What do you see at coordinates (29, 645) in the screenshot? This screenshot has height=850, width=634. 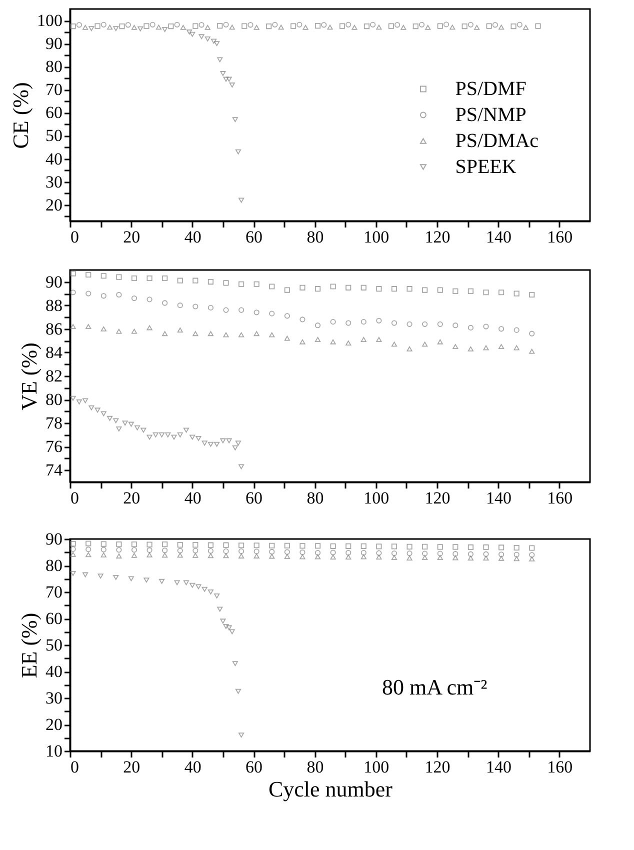 I see `y-axis-title: EE (%)` at bounding box center [29, 645].